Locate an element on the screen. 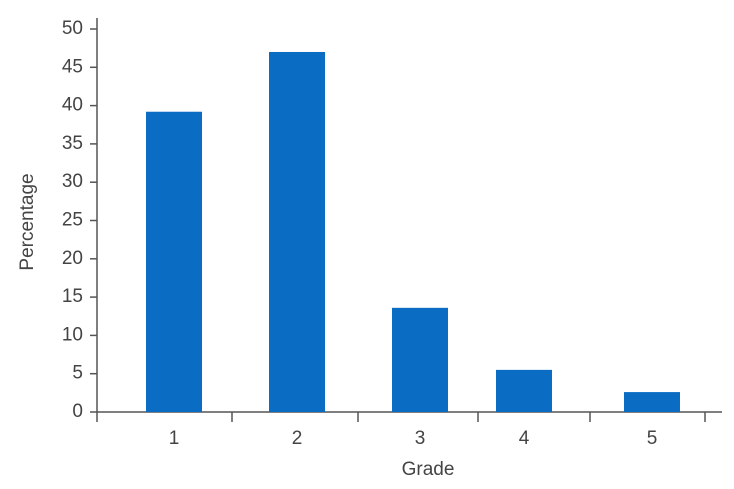 This screenshot has width=734, height=489. y-tick-label: 15 is located at coordinates (72, 296).